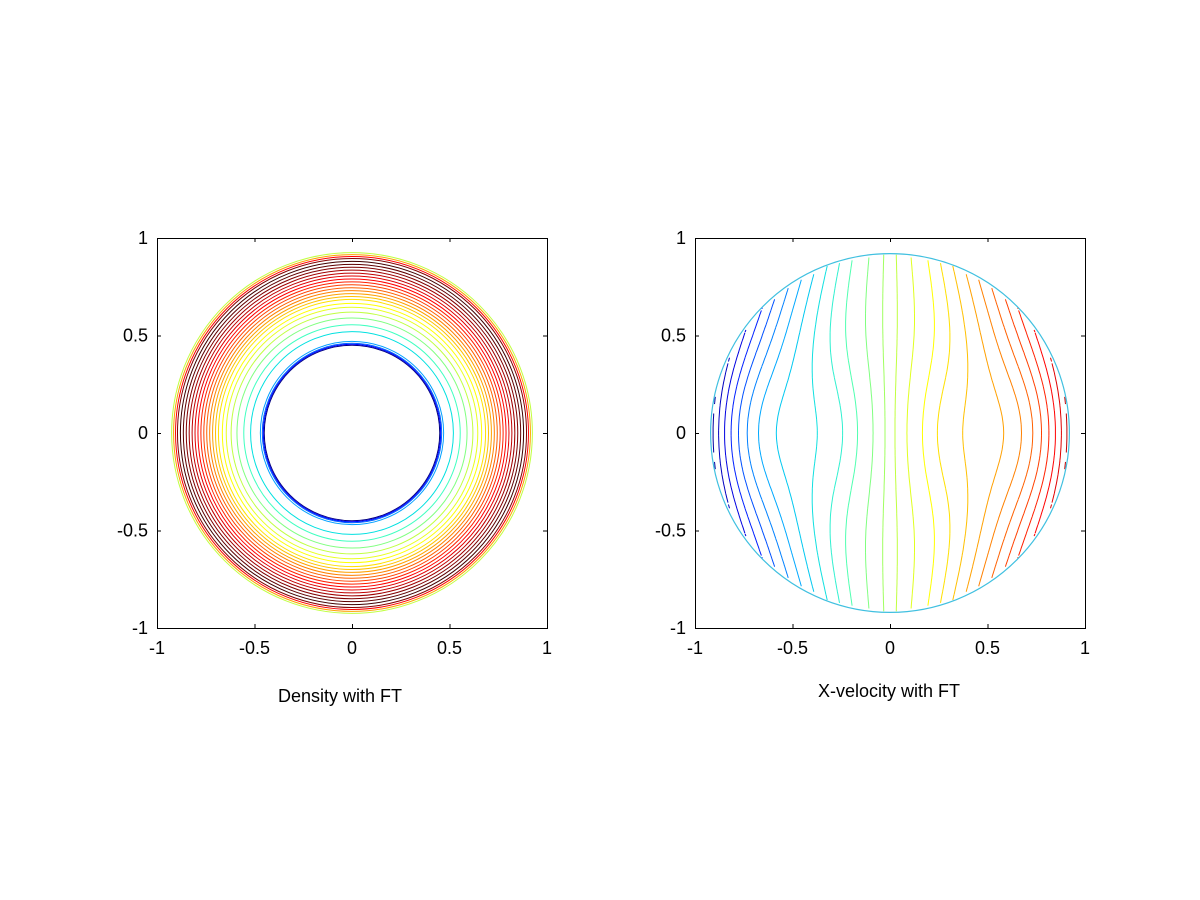 The image size is (1200, 900). What do you see at coordinates (340, 696) in the screenshot?
I see `density-xlabel: Density with FT` at bounding box center [340, 696].